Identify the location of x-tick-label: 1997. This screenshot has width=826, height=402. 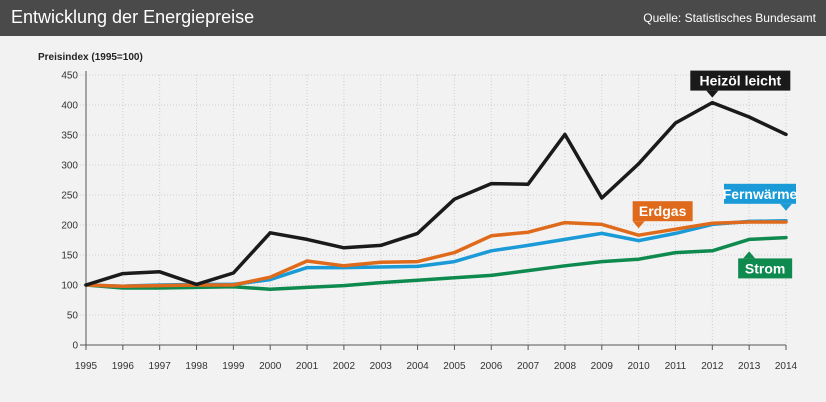
(160, 366).